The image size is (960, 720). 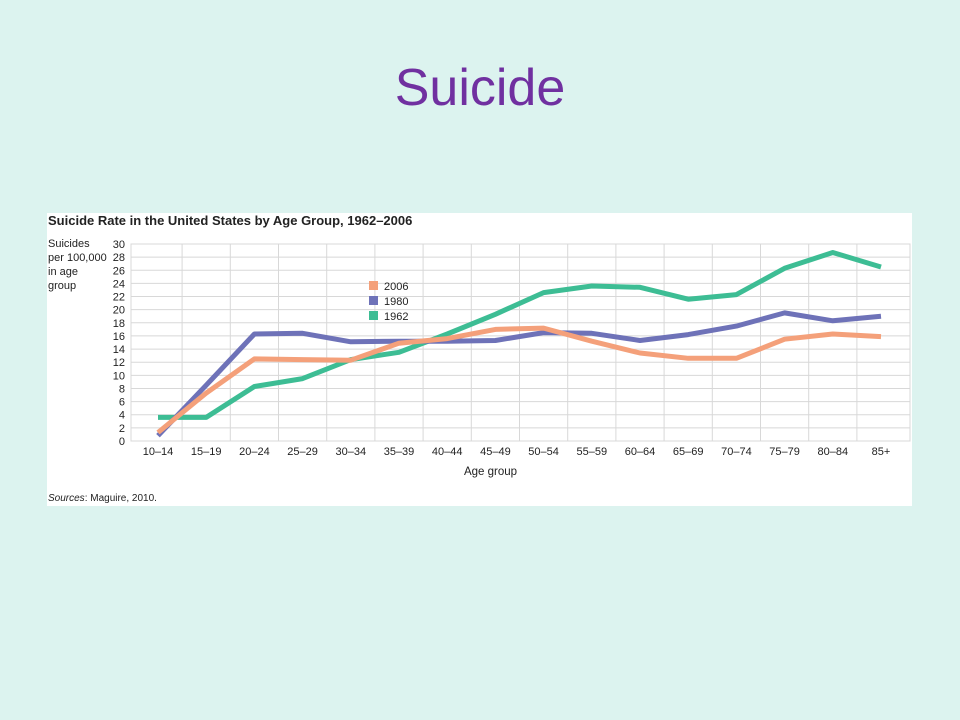 What do you see at coordinates (480, 88) in the screenshot?
I see `slide-title: Suicide` at bounding box center [480, 88].